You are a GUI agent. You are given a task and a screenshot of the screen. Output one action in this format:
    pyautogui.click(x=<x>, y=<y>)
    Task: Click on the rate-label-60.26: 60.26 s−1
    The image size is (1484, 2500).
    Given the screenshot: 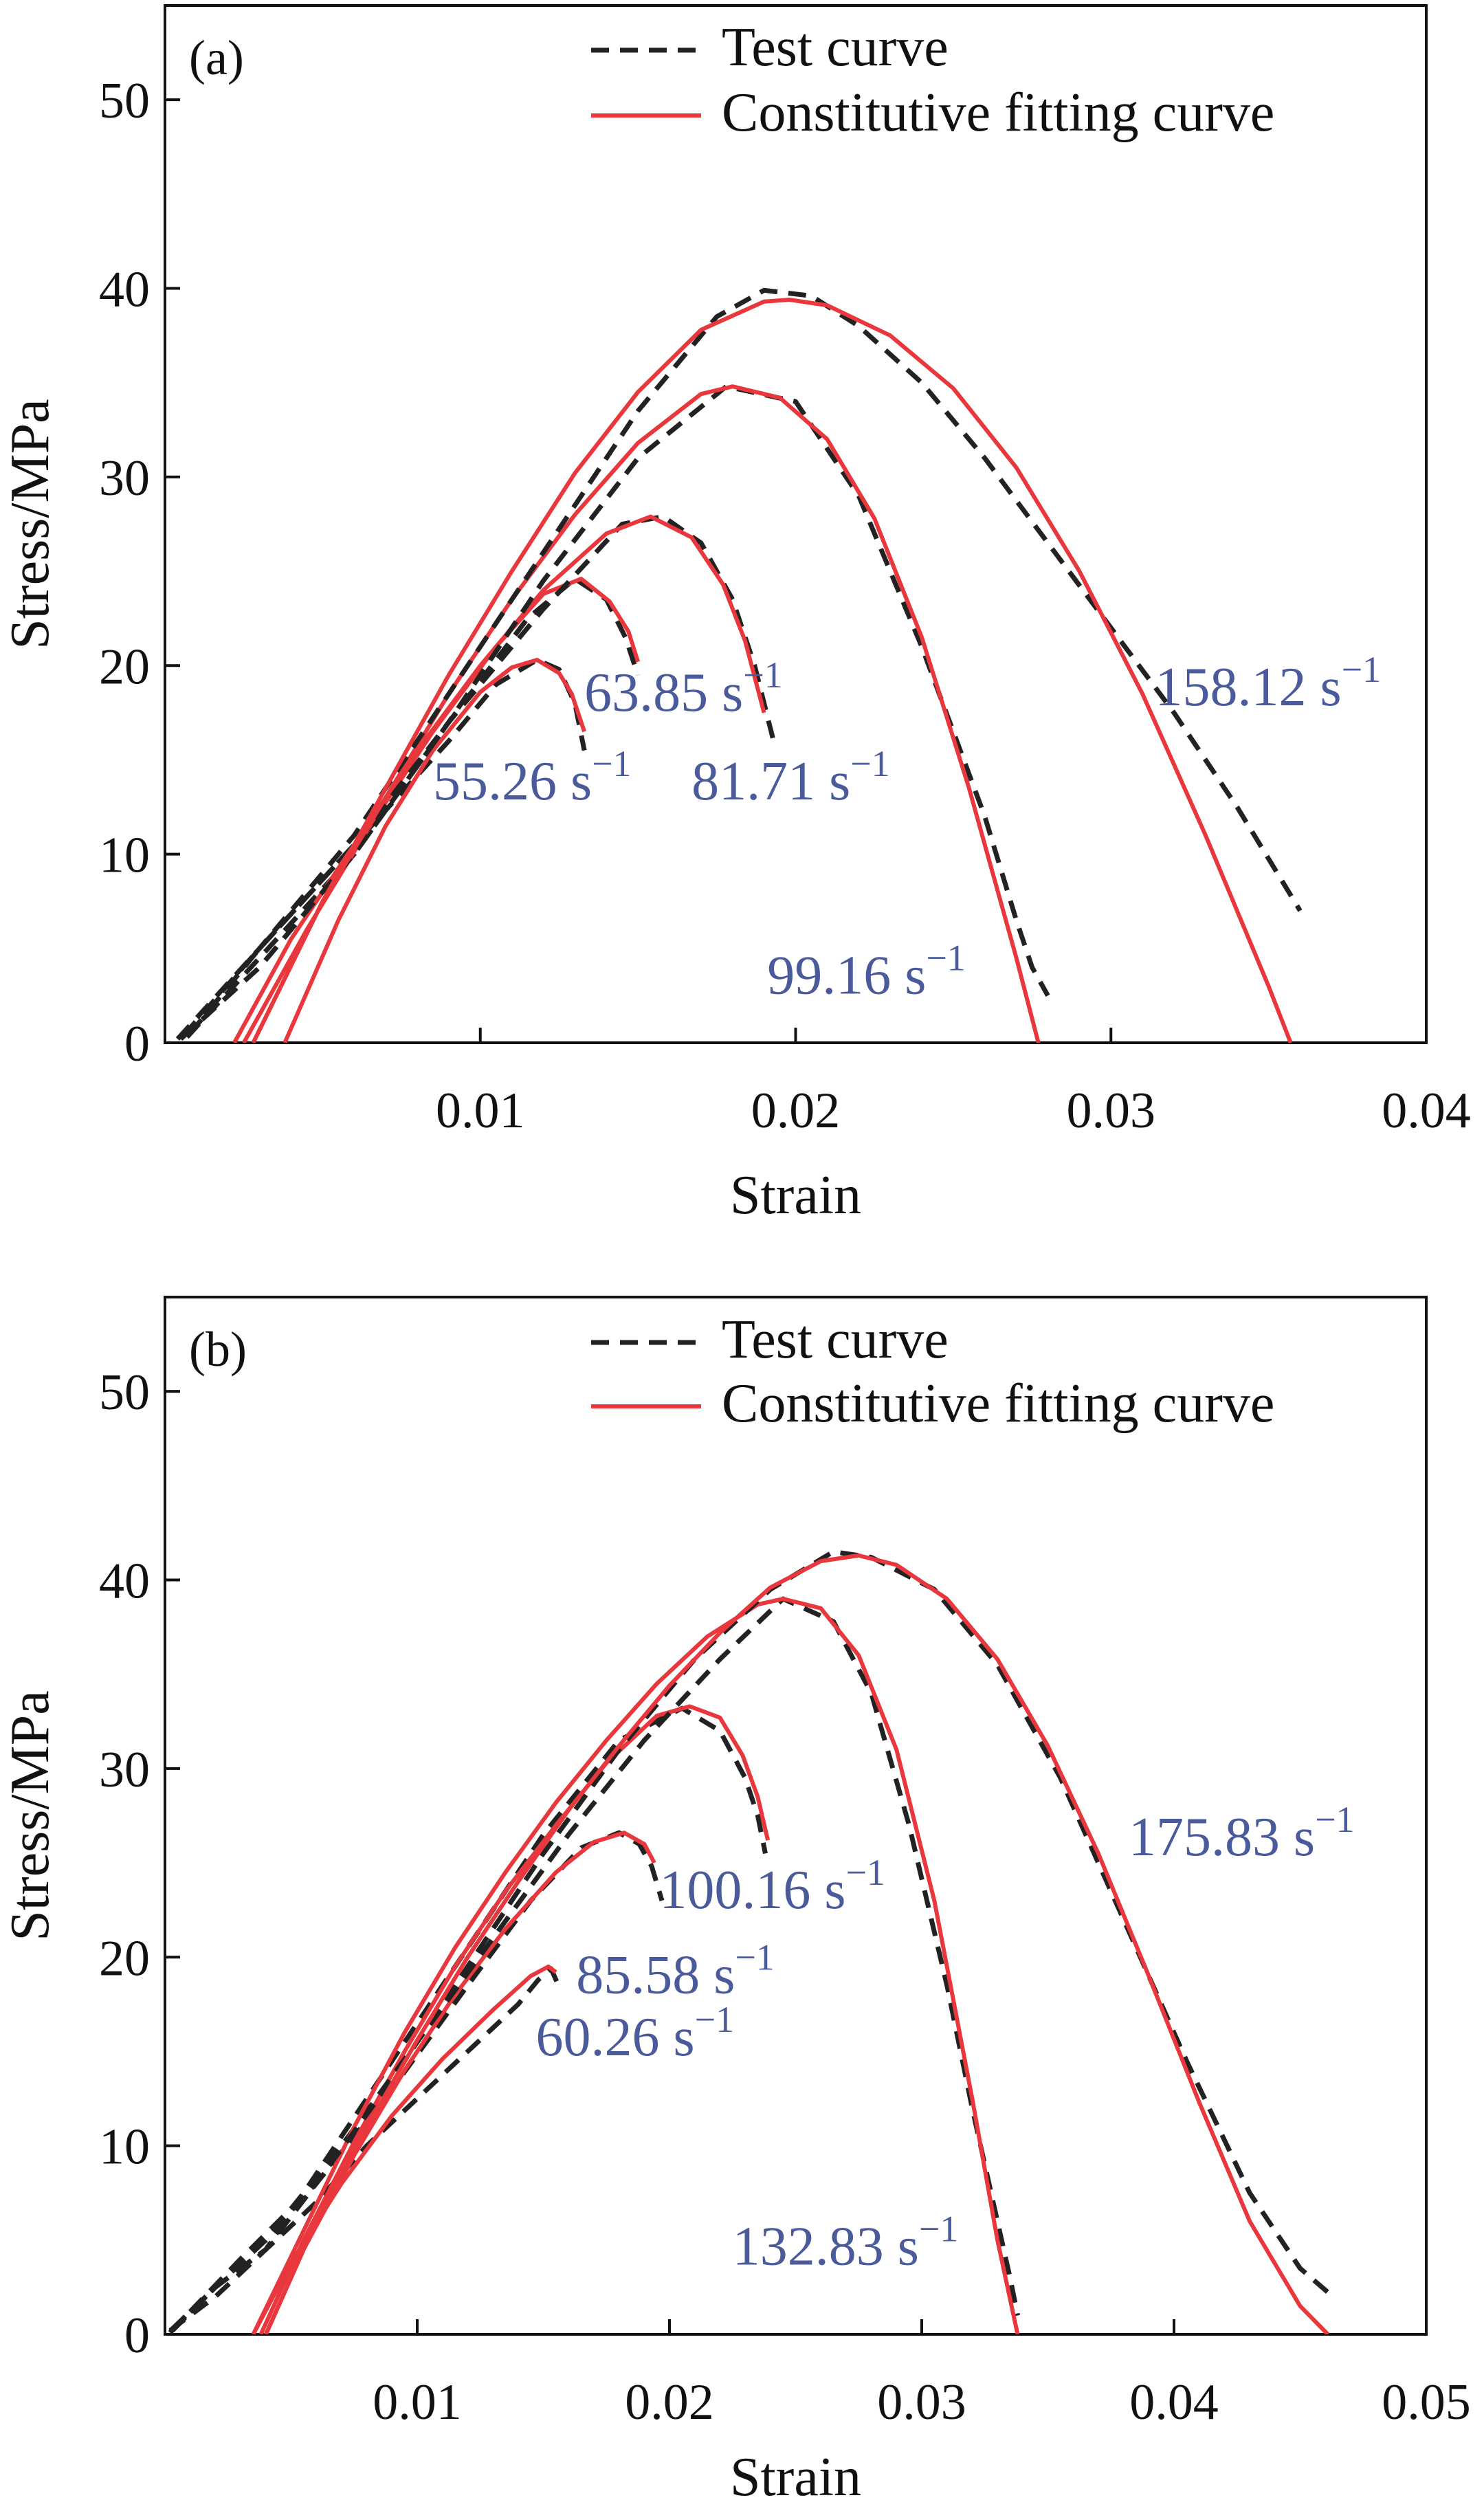 What is the action you would take?
    pyautogui.click(x=635, y=2034)
    